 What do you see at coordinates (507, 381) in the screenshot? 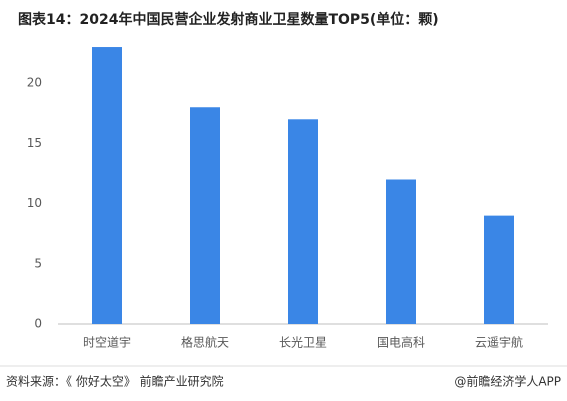
I see `credit: @前瞻经济学人APP` at bounding box center [507, 381].